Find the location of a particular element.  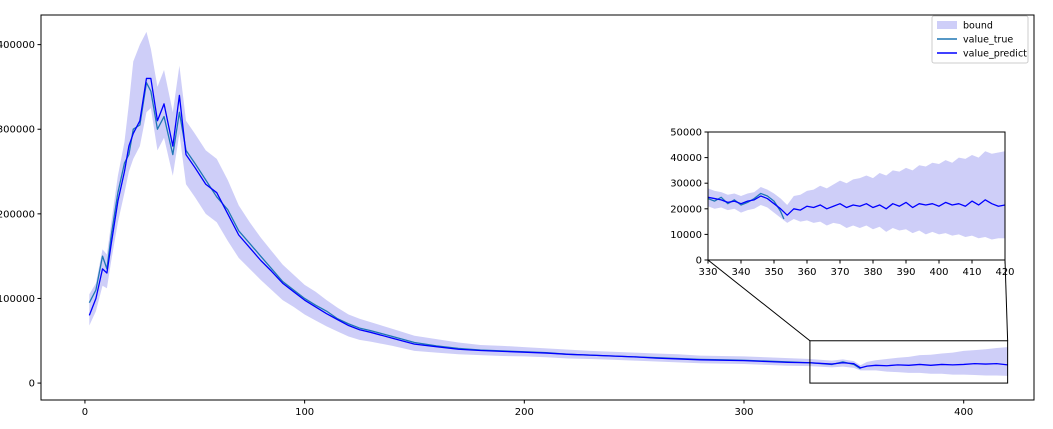

y-tick-label: 50000 is located at coordinates (686, 133).